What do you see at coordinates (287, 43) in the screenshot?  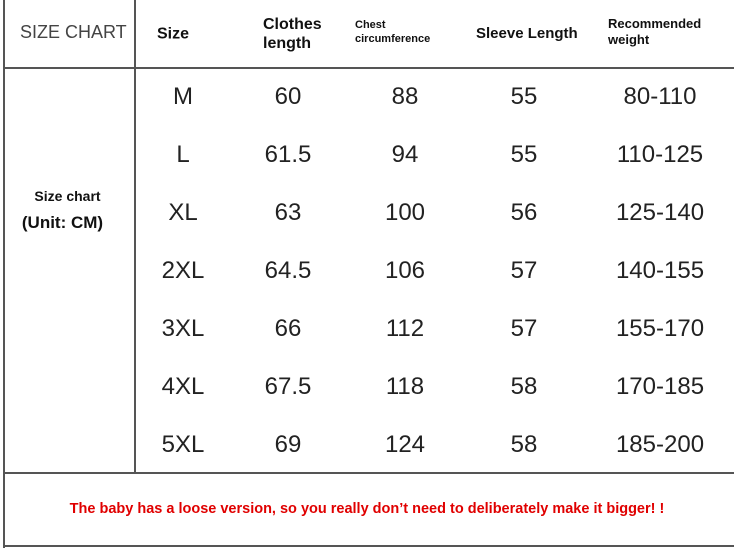 I see `column-header-line: length` at bounding box center [287, 43].